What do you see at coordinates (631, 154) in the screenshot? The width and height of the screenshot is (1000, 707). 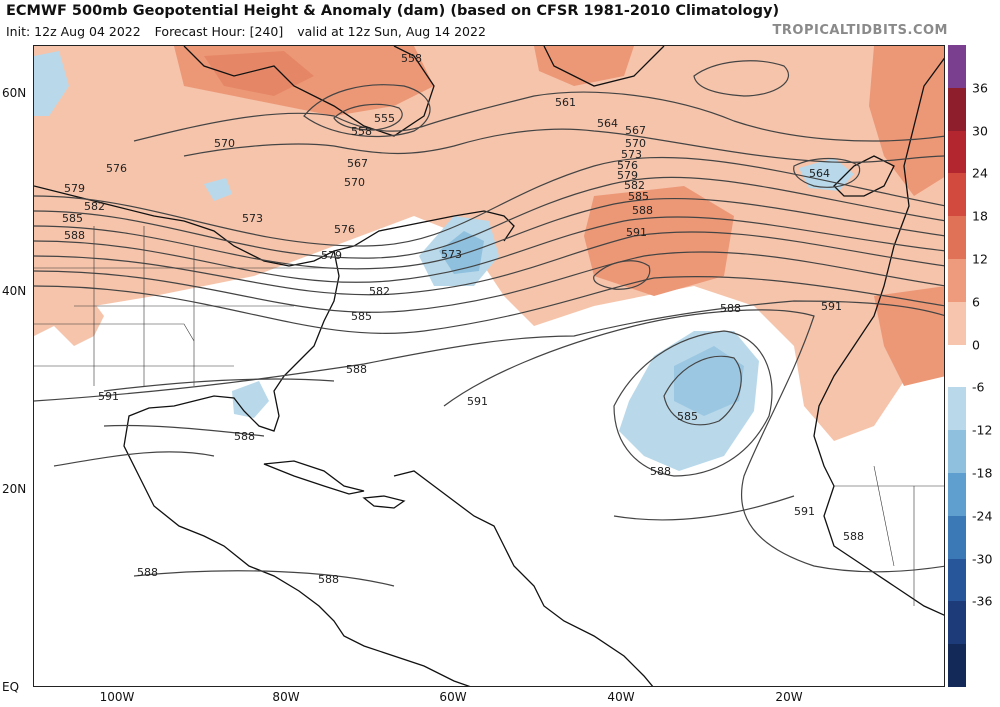 I see `contour-label-573: 573` at bounding box center [631, 154].